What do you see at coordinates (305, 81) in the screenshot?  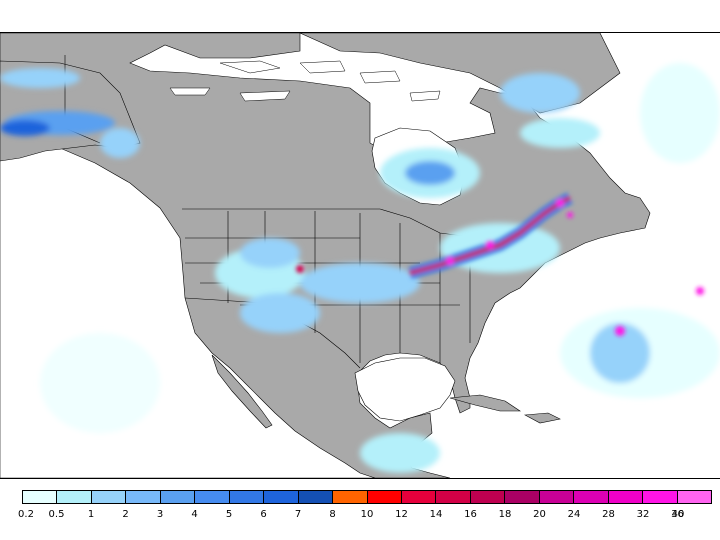 I see `arctic-channels` at bounding box center [305, 81].